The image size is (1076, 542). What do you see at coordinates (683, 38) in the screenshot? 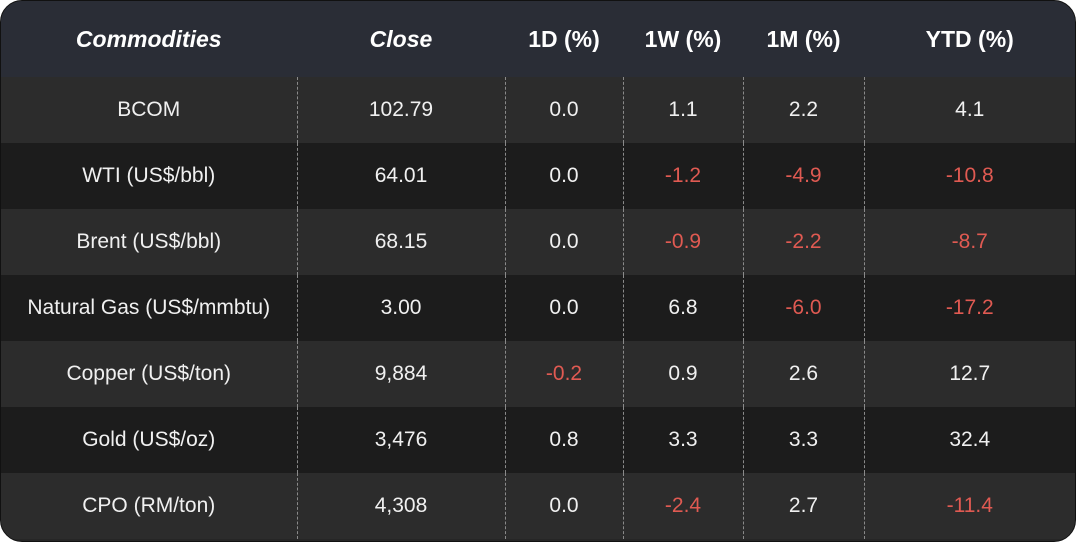
I see `header-1w: 1W (%)` at bounding box center [683, 38].